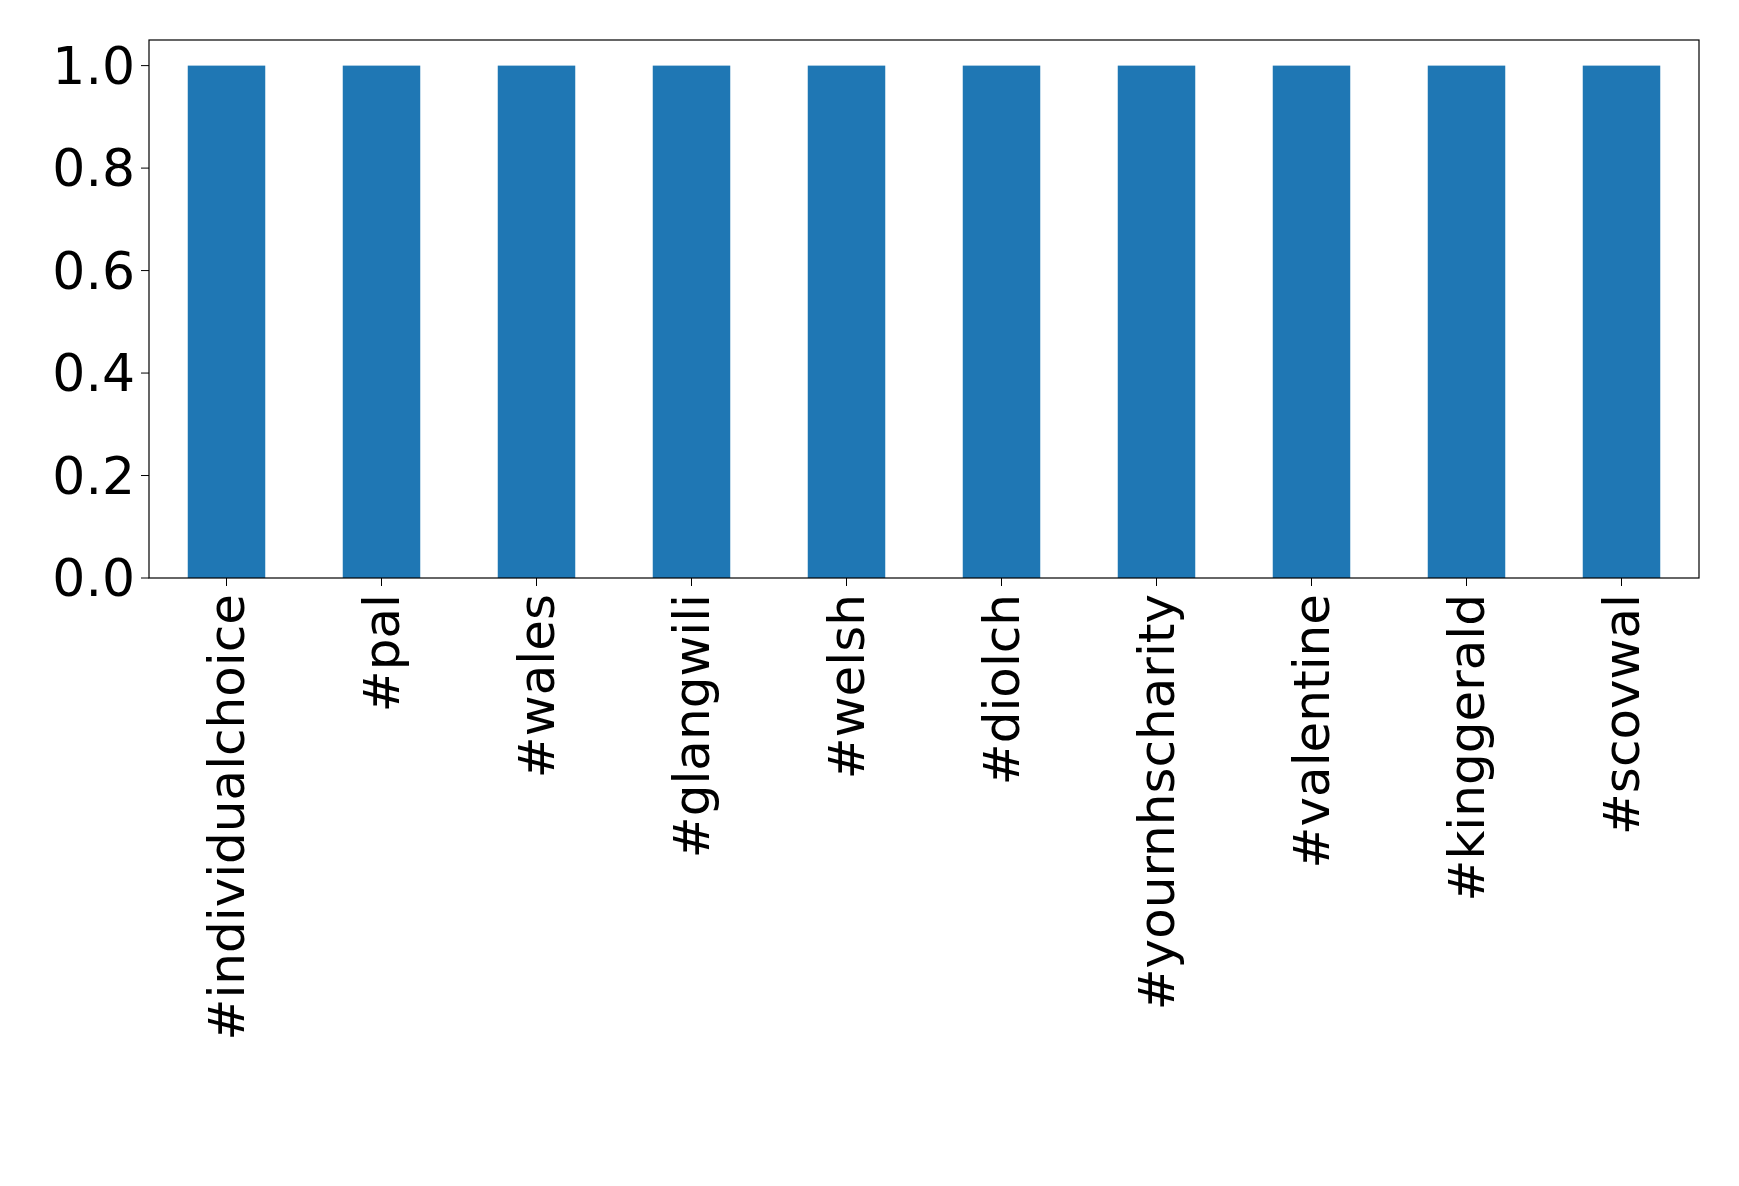  Describe the element at coordinates (692, 726) in the screenshot. I see `x-tick-label: #glangwili` at that location.